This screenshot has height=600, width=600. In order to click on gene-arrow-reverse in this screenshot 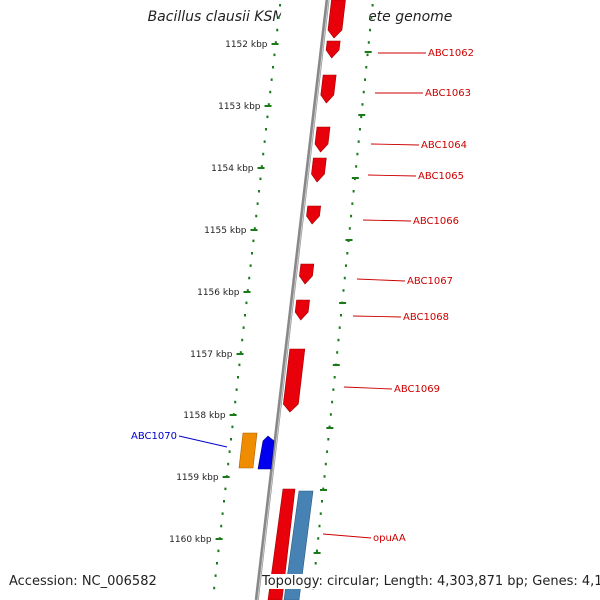, I will do `click(266, 452)`.